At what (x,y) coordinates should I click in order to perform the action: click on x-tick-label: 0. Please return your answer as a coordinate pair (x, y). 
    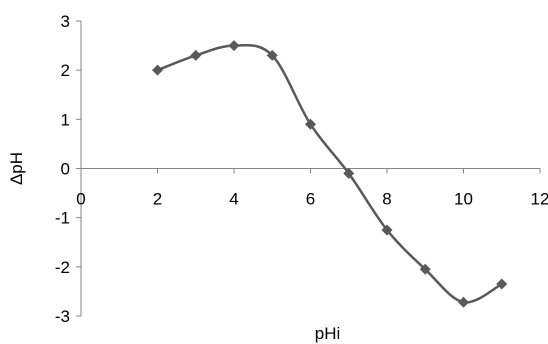
    Looking at the image, I should click on (80, 199).